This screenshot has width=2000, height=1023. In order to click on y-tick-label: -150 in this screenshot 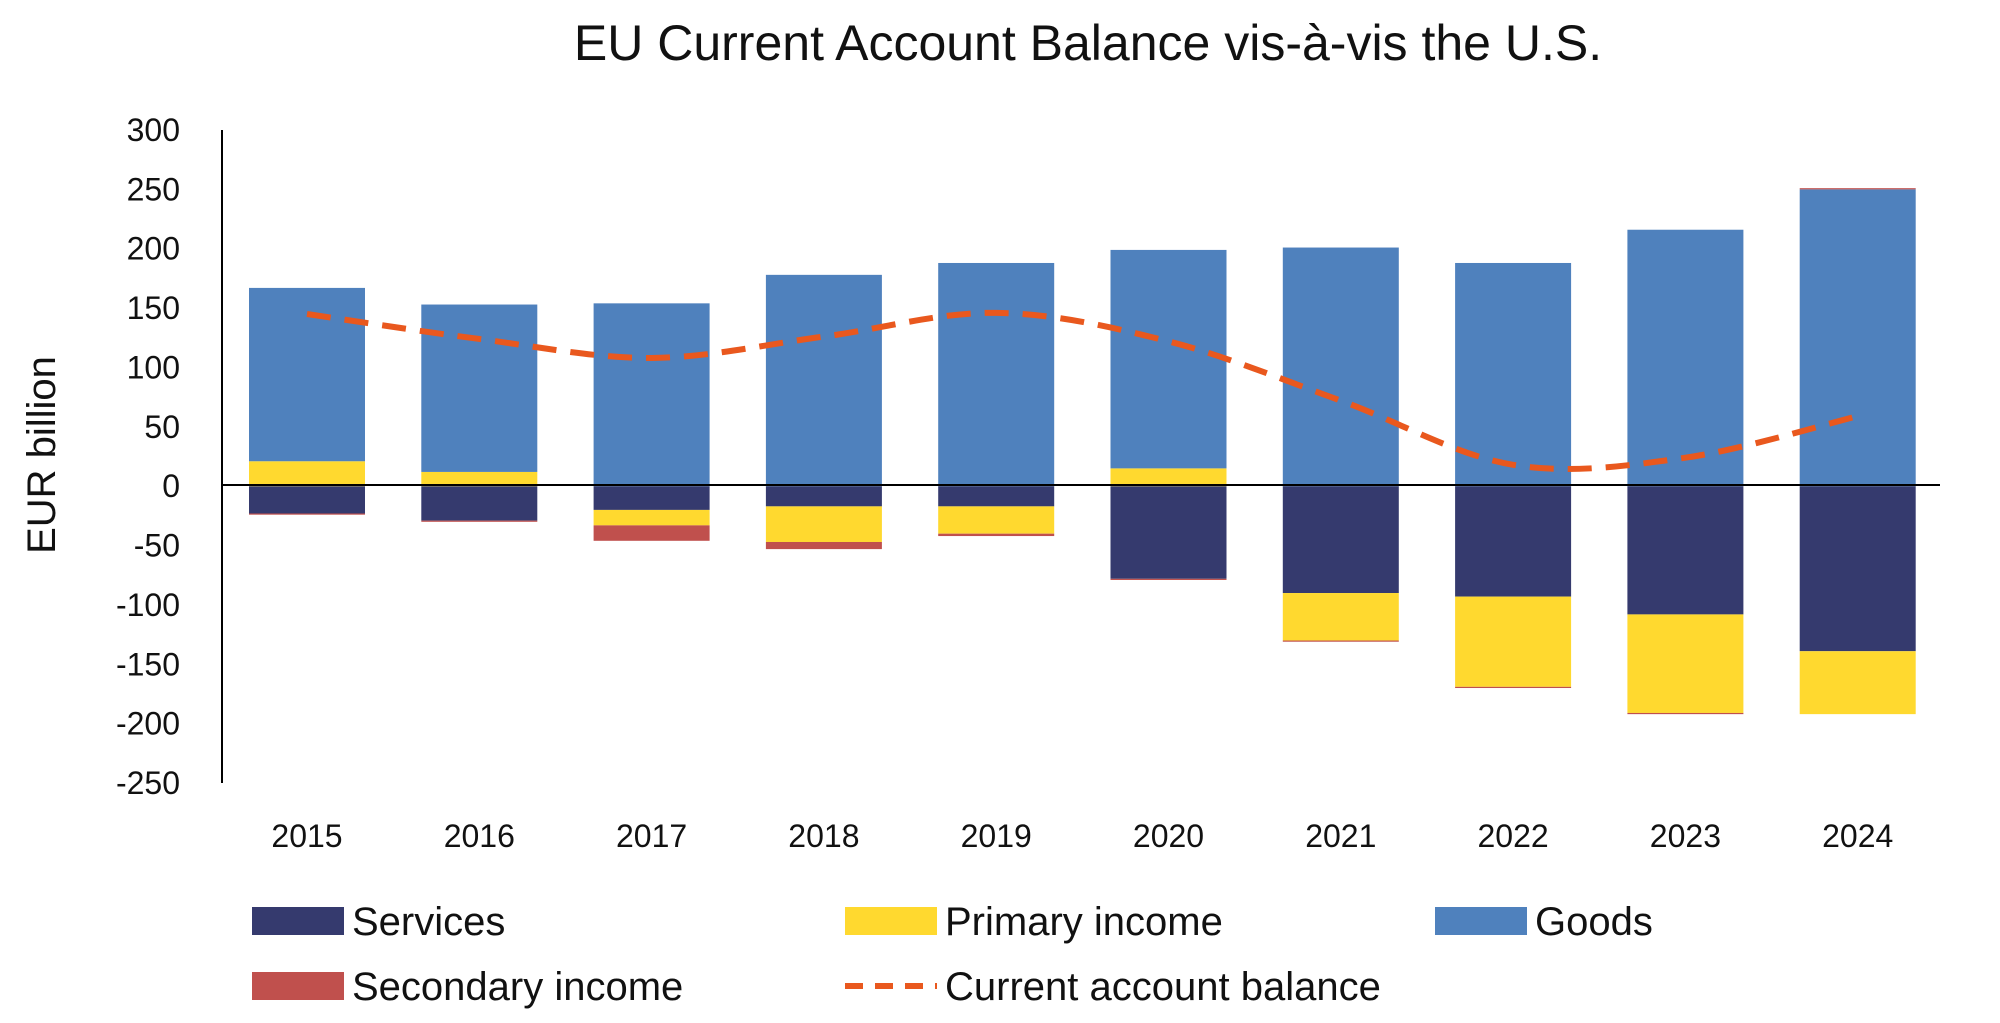, I will do `click(148, 664)`.